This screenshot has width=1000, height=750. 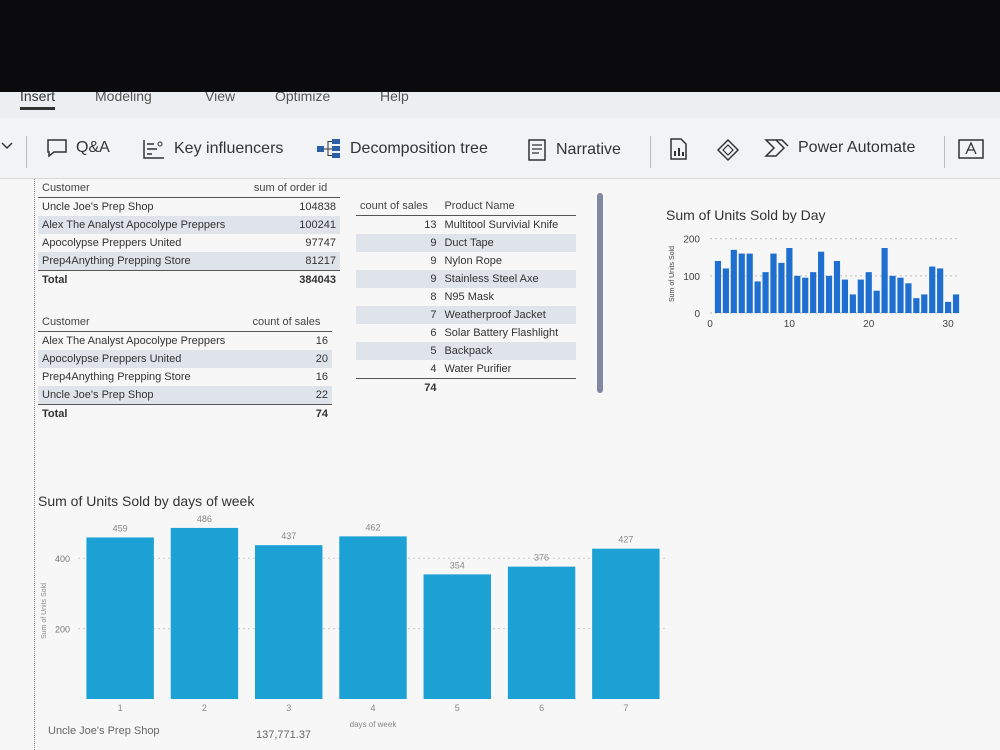 I want to click on units-by-day-chart: 0 100 200 0 10 20 30 Sum of Units Sold, so click(x=814, y=282).